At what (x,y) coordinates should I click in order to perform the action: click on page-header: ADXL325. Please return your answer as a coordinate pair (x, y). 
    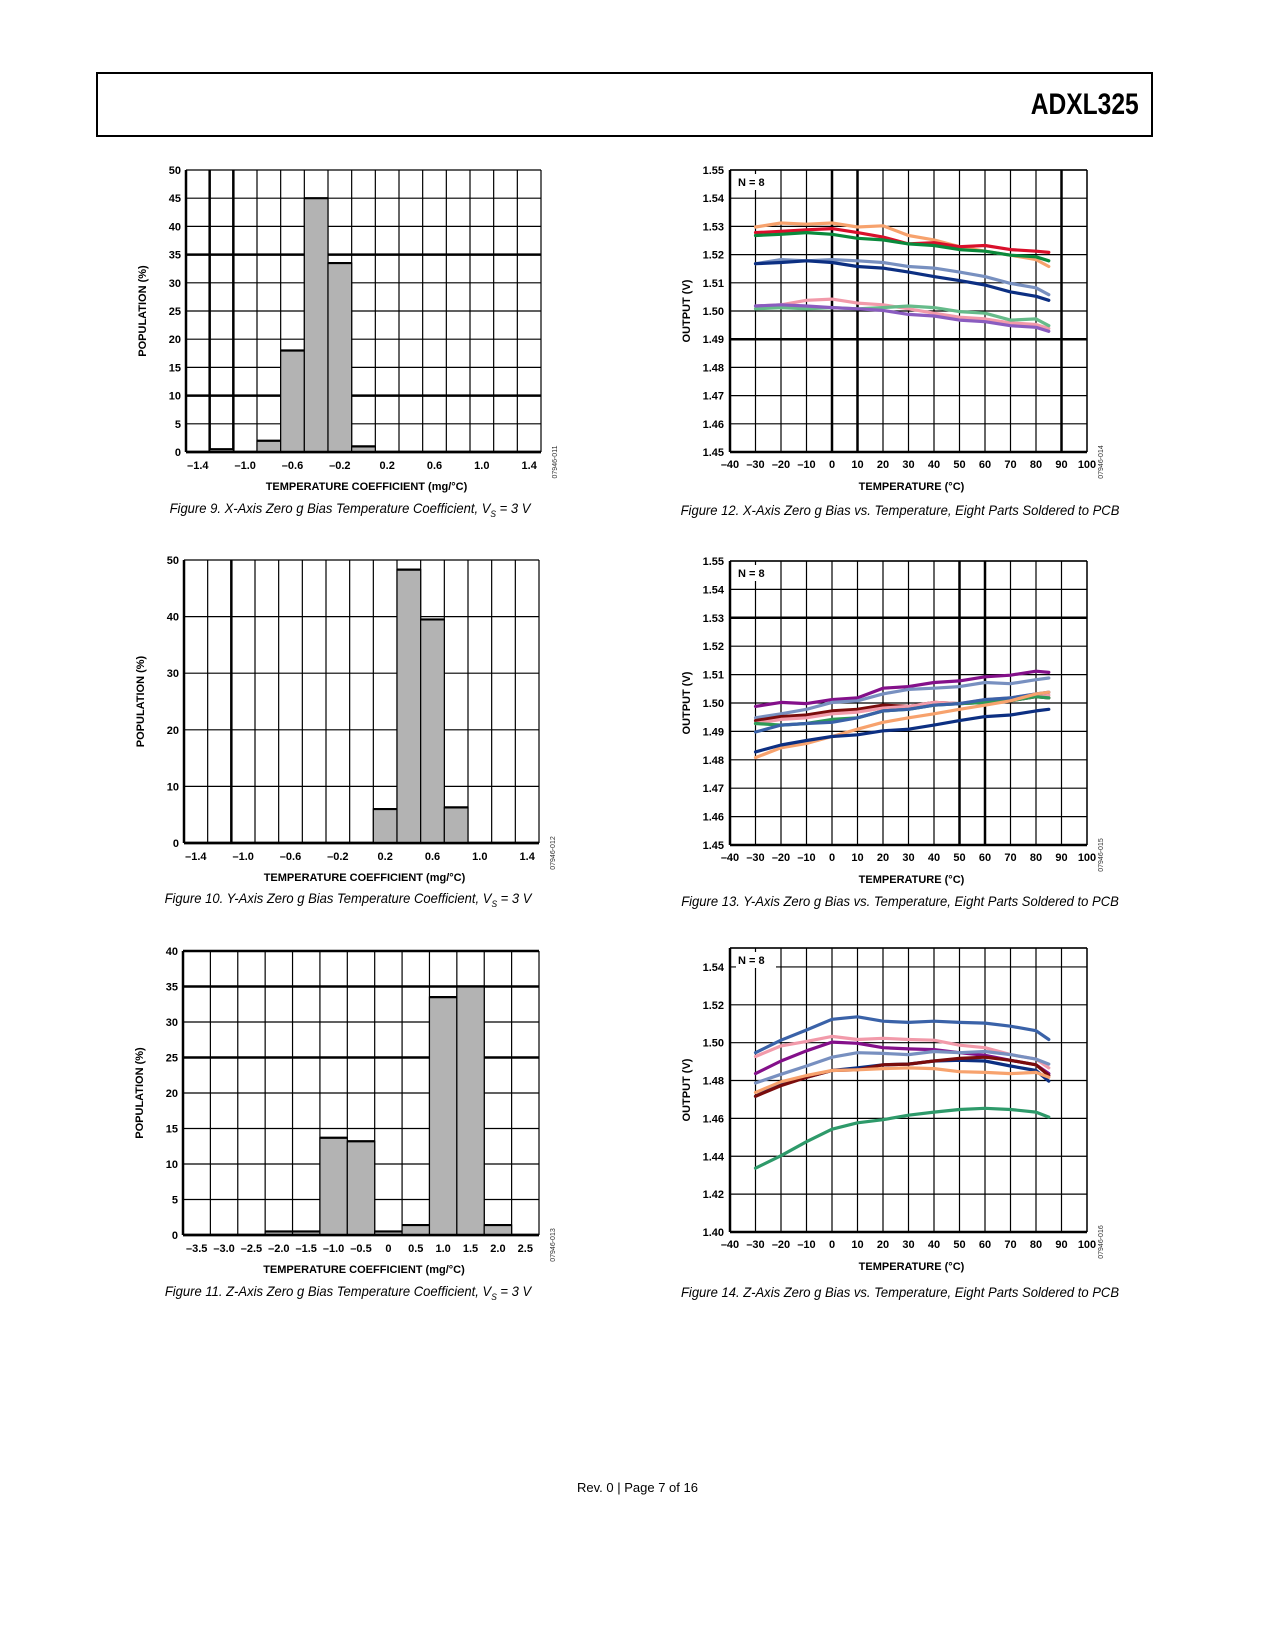
    Looking at the image, I should click on (624, 104).